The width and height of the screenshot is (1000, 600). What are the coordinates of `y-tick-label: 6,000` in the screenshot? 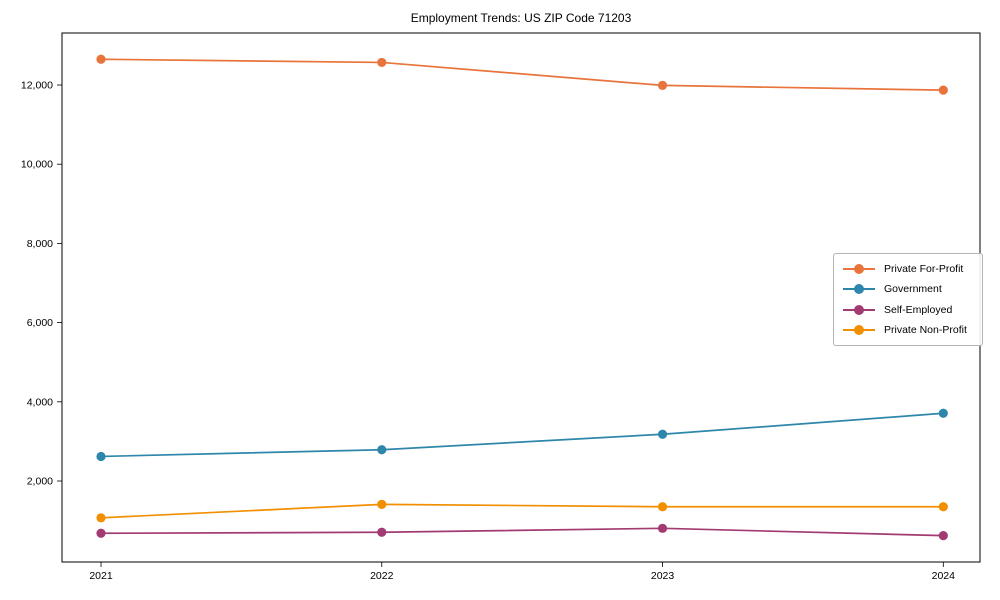 It's located at (40, 323).